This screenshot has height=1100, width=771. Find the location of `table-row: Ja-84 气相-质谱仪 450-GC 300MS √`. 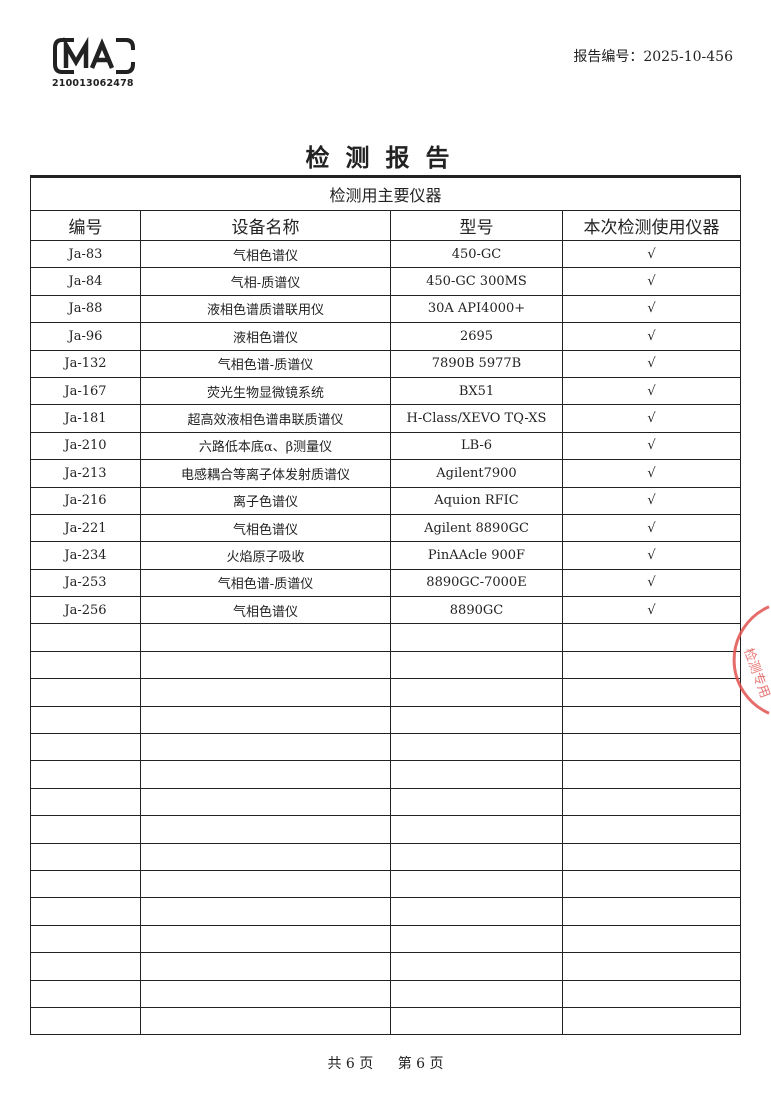

table-row: Ja-84 气相-质谱仪 450-GC 300MS √ is located at coordinates (386, 281).